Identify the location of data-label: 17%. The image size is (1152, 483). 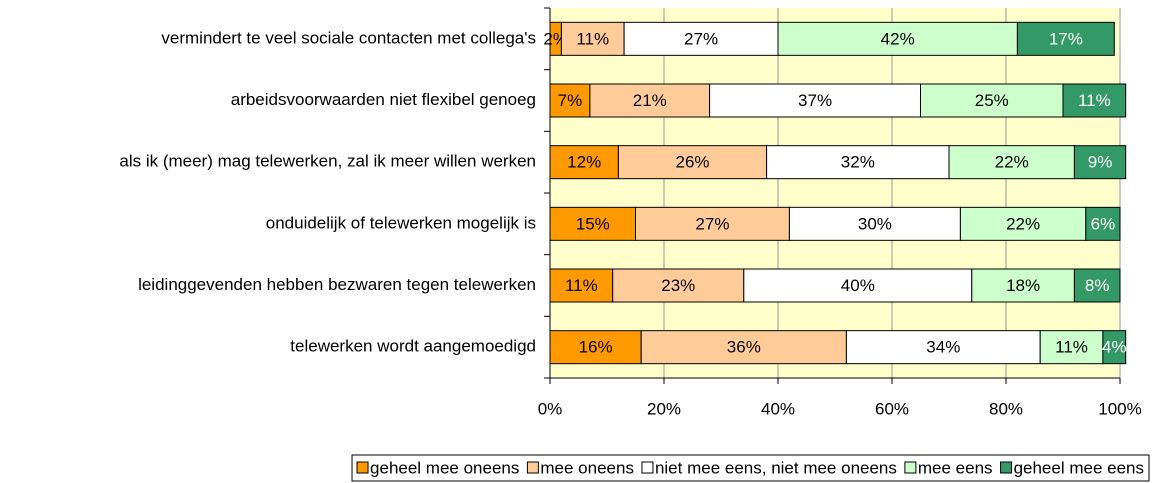
(1066, 38).